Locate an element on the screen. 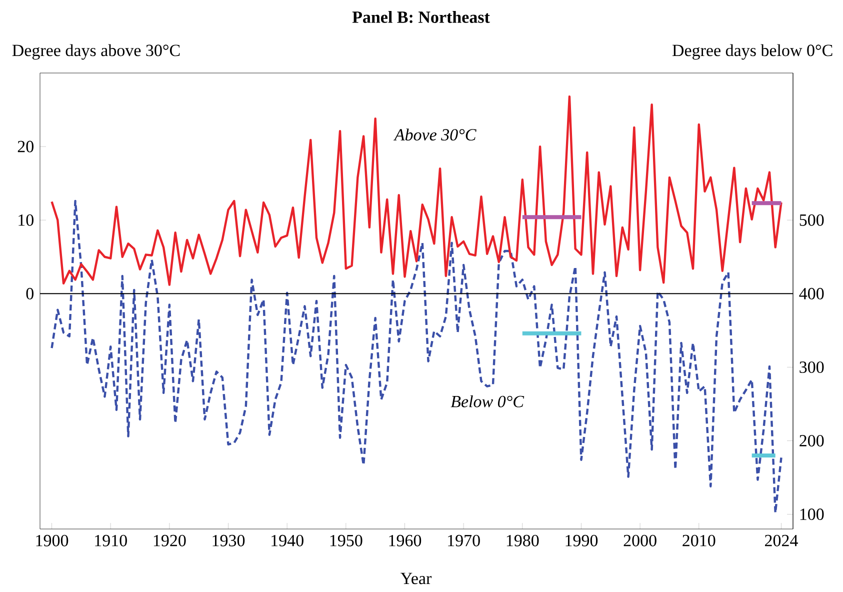 This screenshot has width=843, height=592. y-axis-title: Degree days above 30°C is located at coordinates (96, 52).